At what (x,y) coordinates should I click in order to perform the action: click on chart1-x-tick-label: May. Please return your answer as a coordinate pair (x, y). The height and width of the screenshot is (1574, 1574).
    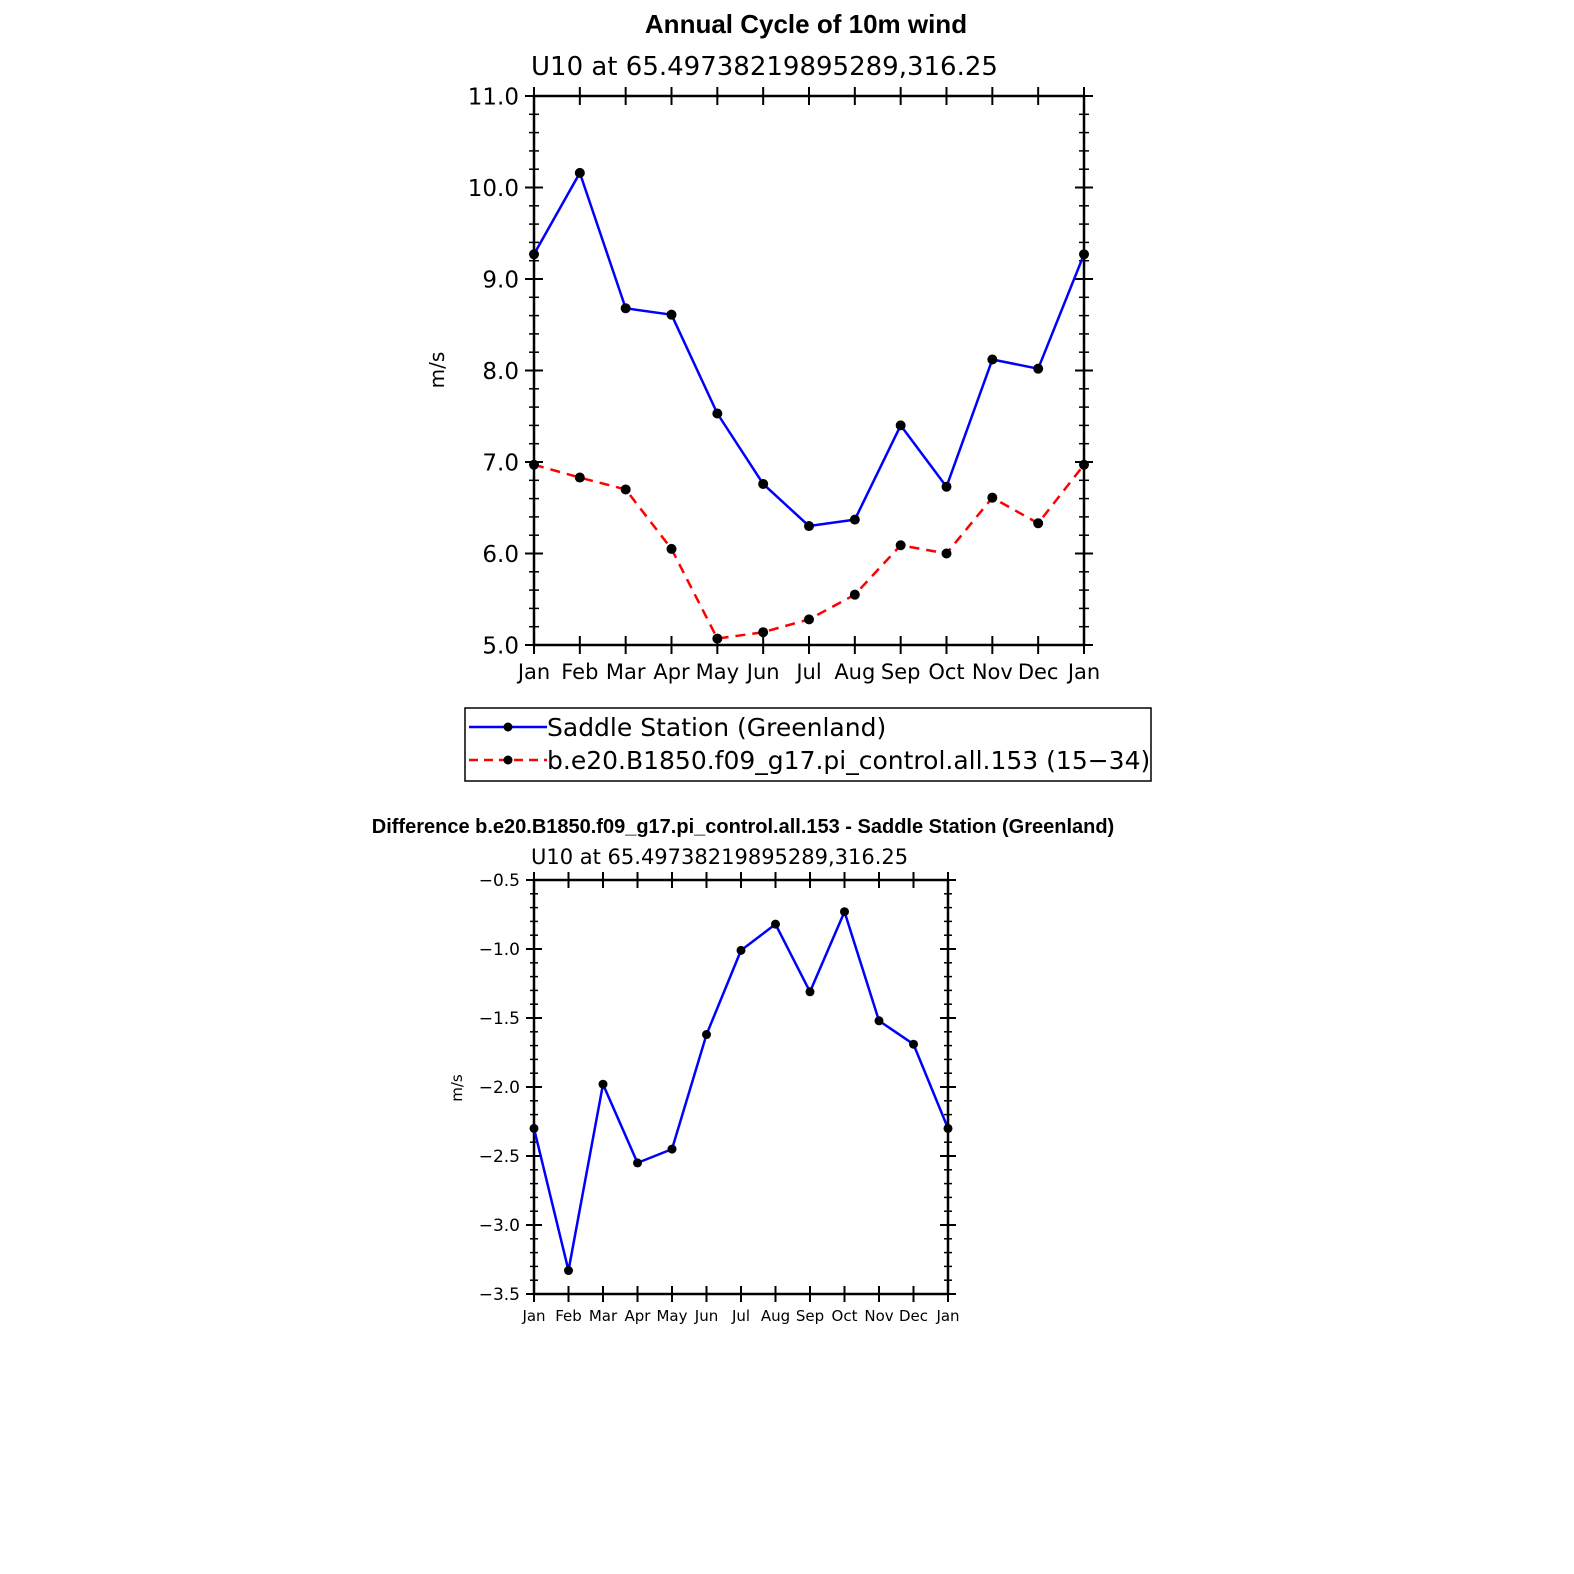
    Looking at the image, I should click on (717, 672).